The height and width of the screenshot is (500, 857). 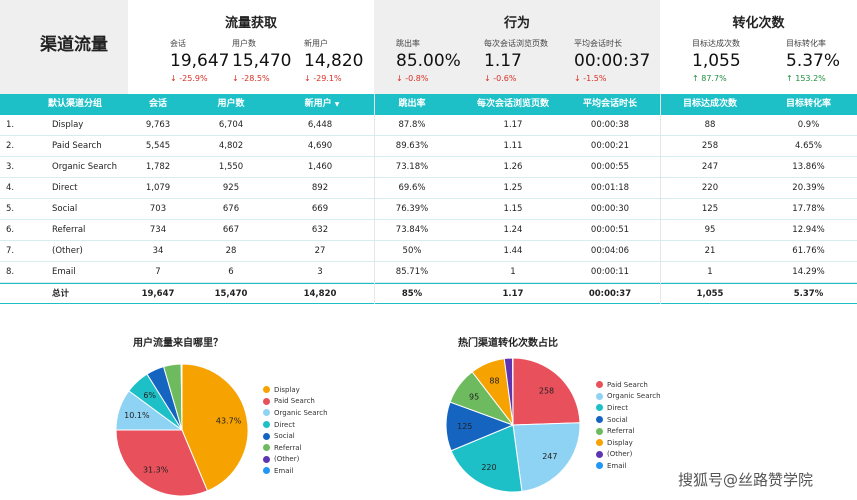 I want to click on users-cell: 667, so click(x=231, y=230).